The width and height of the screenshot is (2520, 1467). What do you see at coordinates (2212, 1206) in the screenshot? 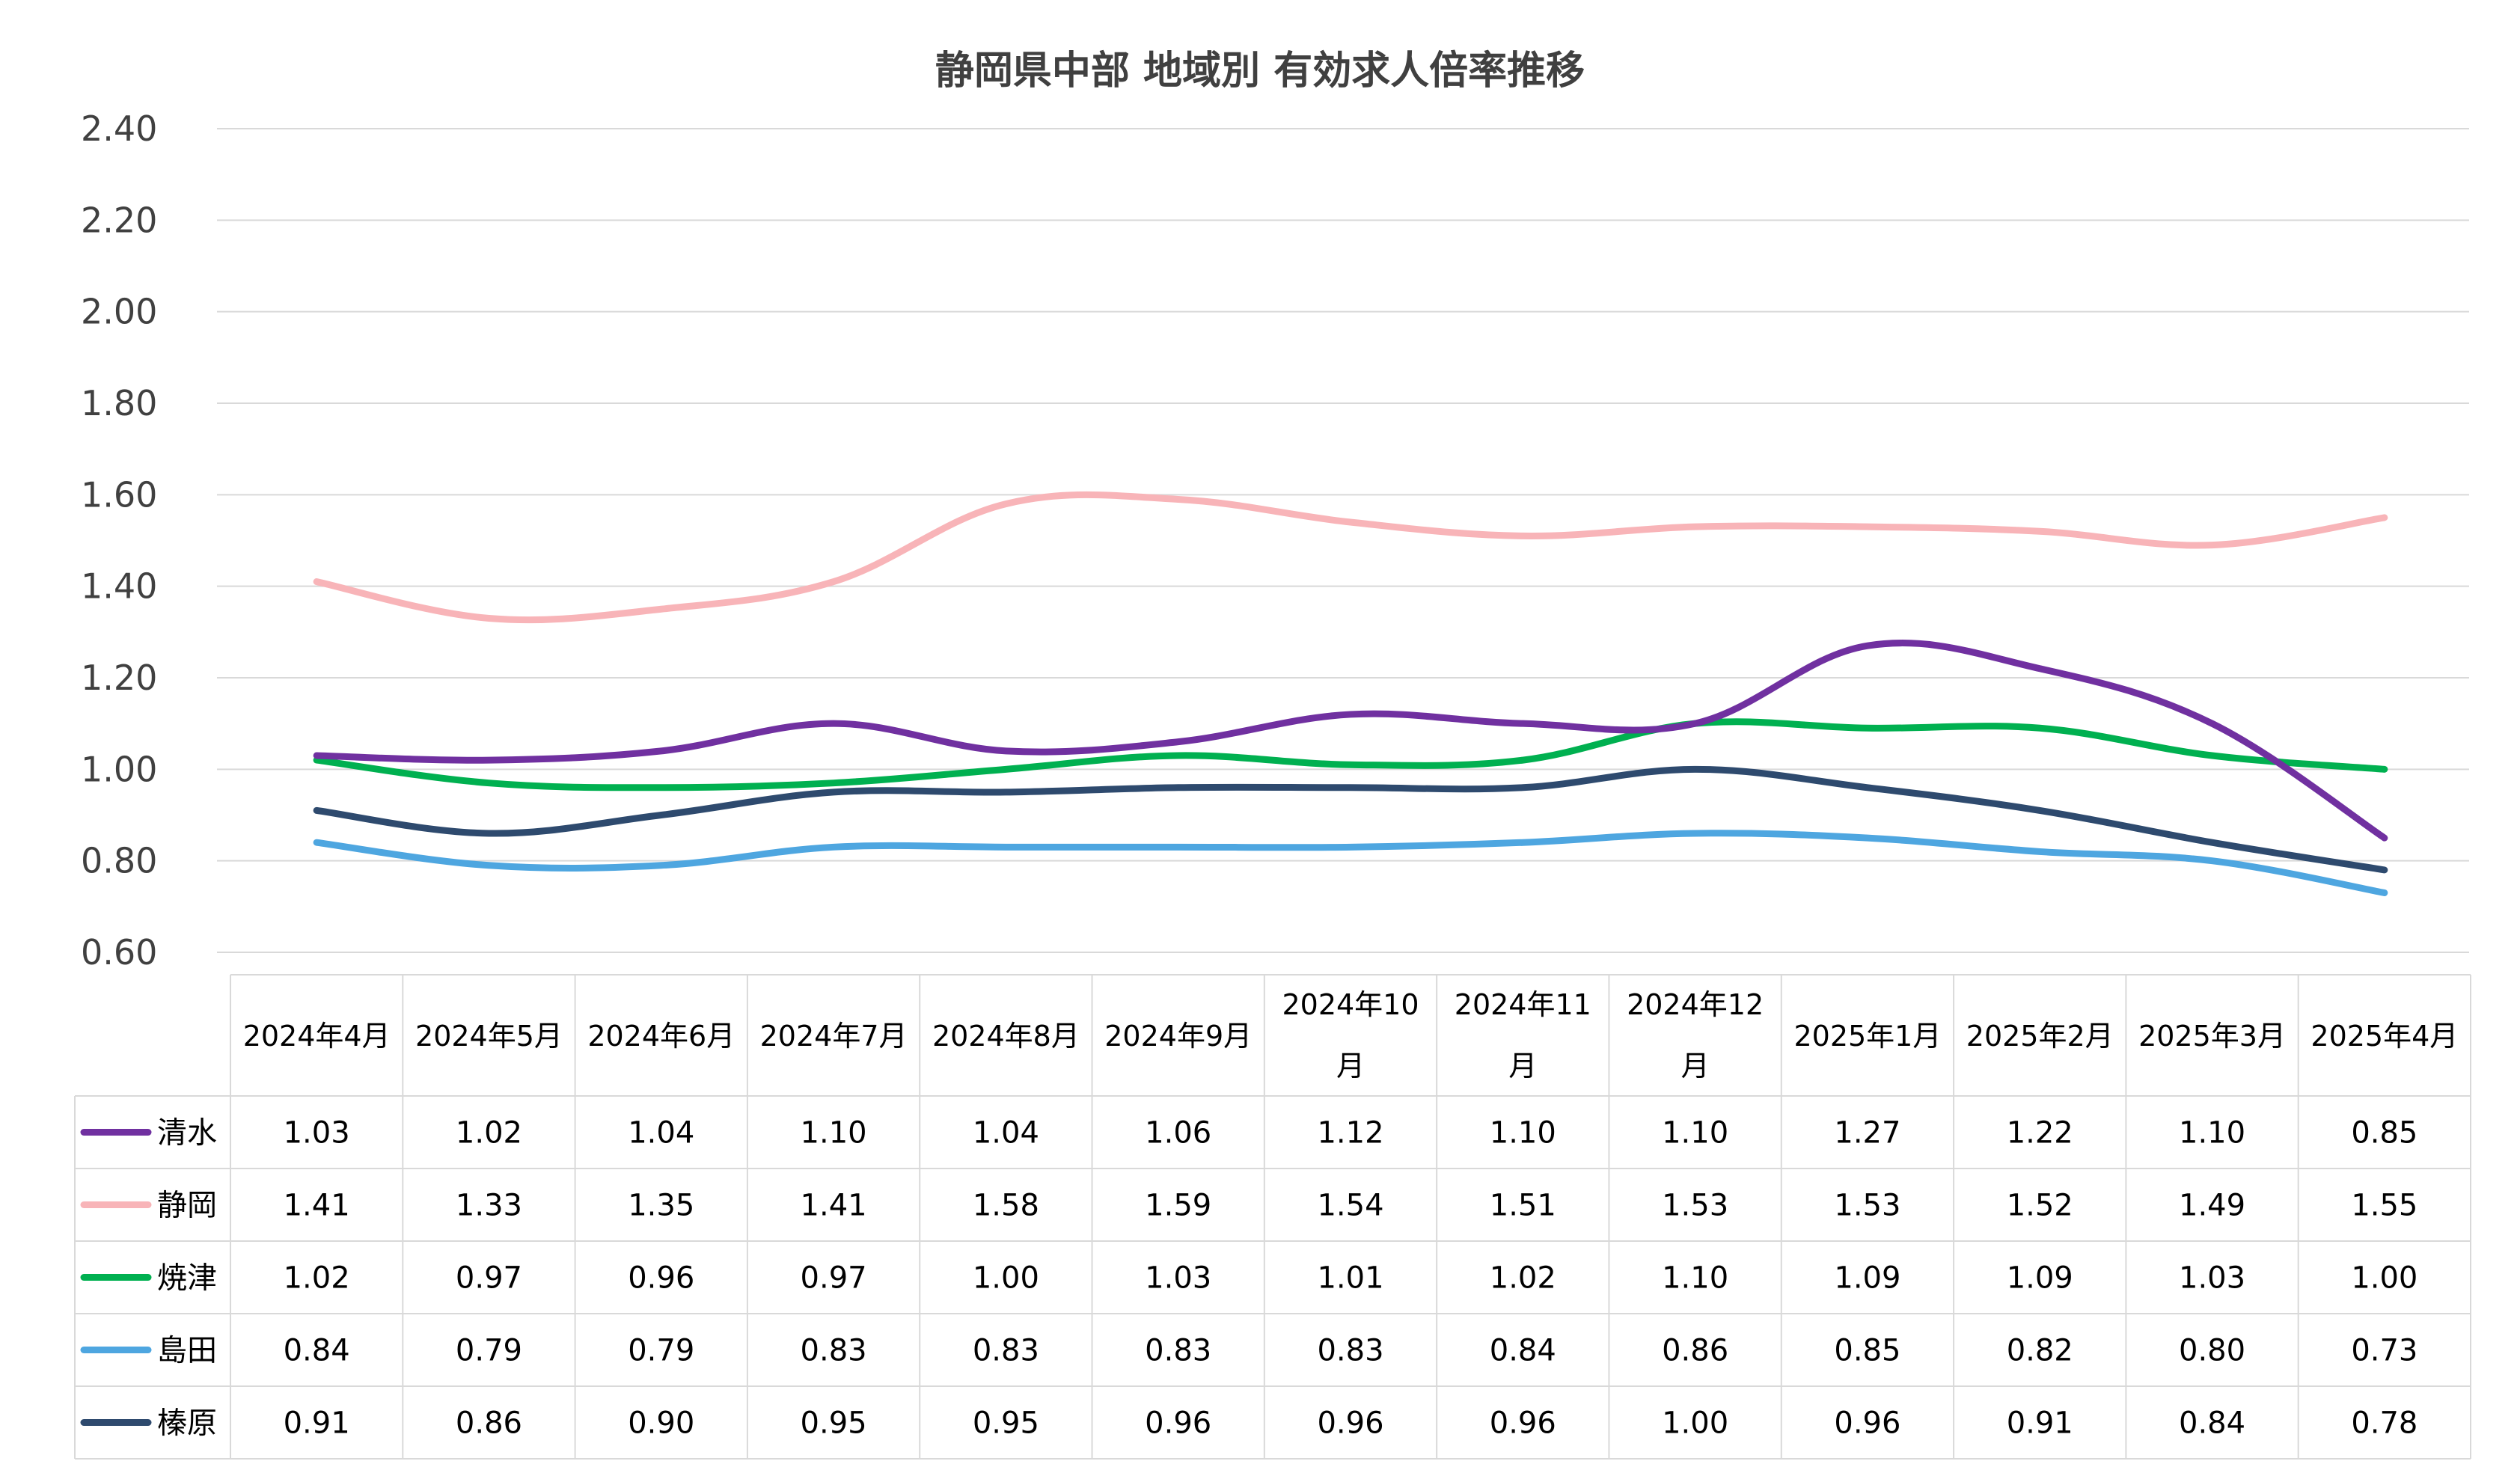
I see `data-label: 1.49` at bounding box center [2212, 1206].